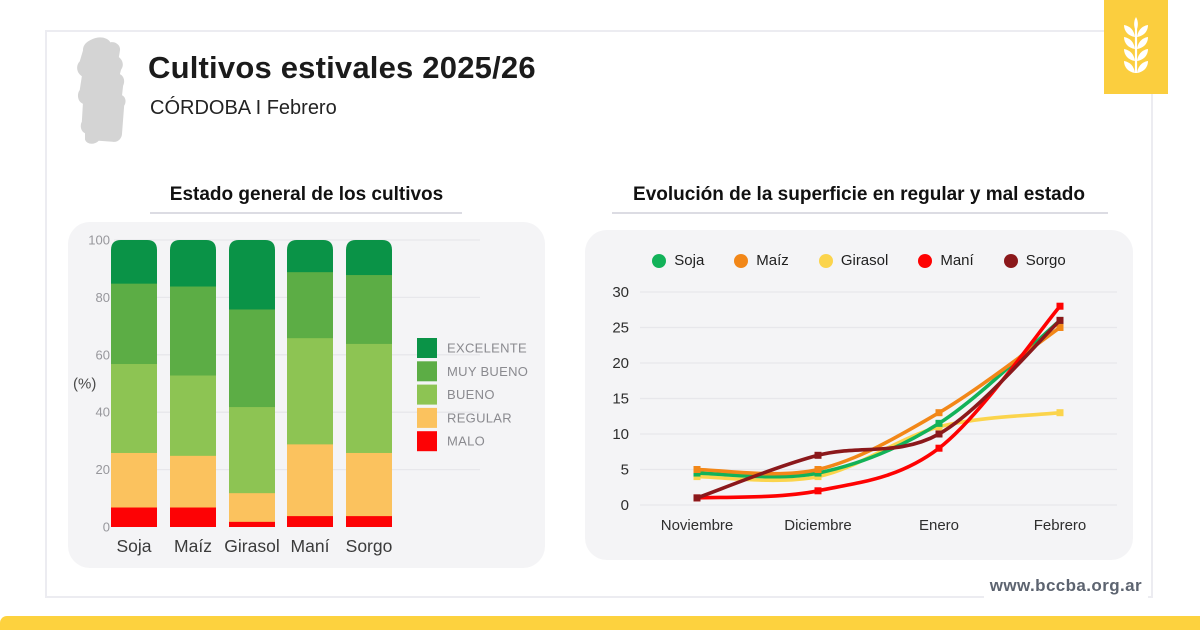 The width and height of the screenshot is (1200, 630). Describe the element at coordinates (620, 292) in the screenshot. I see `y-tick-label: 30` at that location.